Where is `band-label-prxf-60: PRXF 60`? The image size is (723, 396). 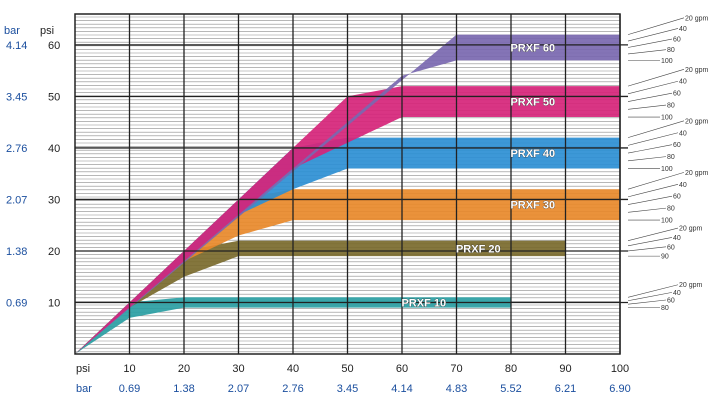 band-label-prxf-60: PRXF 60 is located at coordinates (532, 48).